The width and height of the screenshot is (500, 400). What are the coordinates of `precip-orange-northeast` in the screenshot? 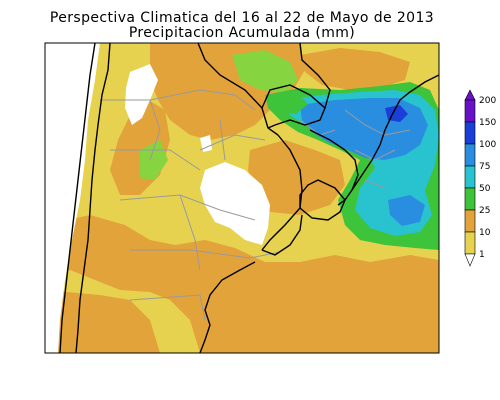 It's located at (355, 69).